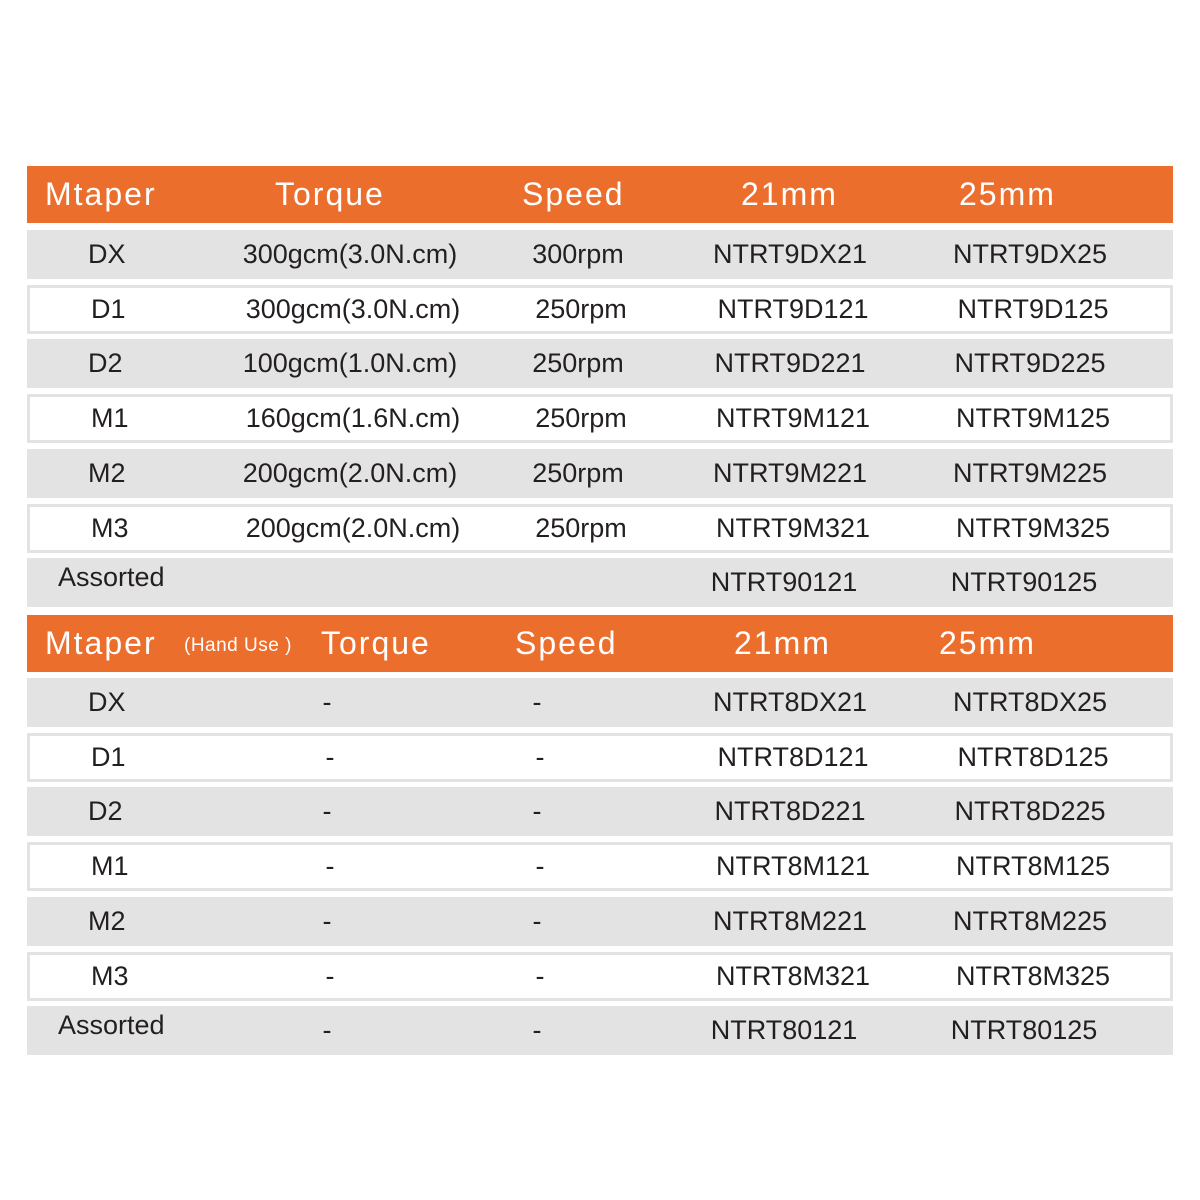  I want to click on cell-c21: NTRT8DX21, so click(790, 702).